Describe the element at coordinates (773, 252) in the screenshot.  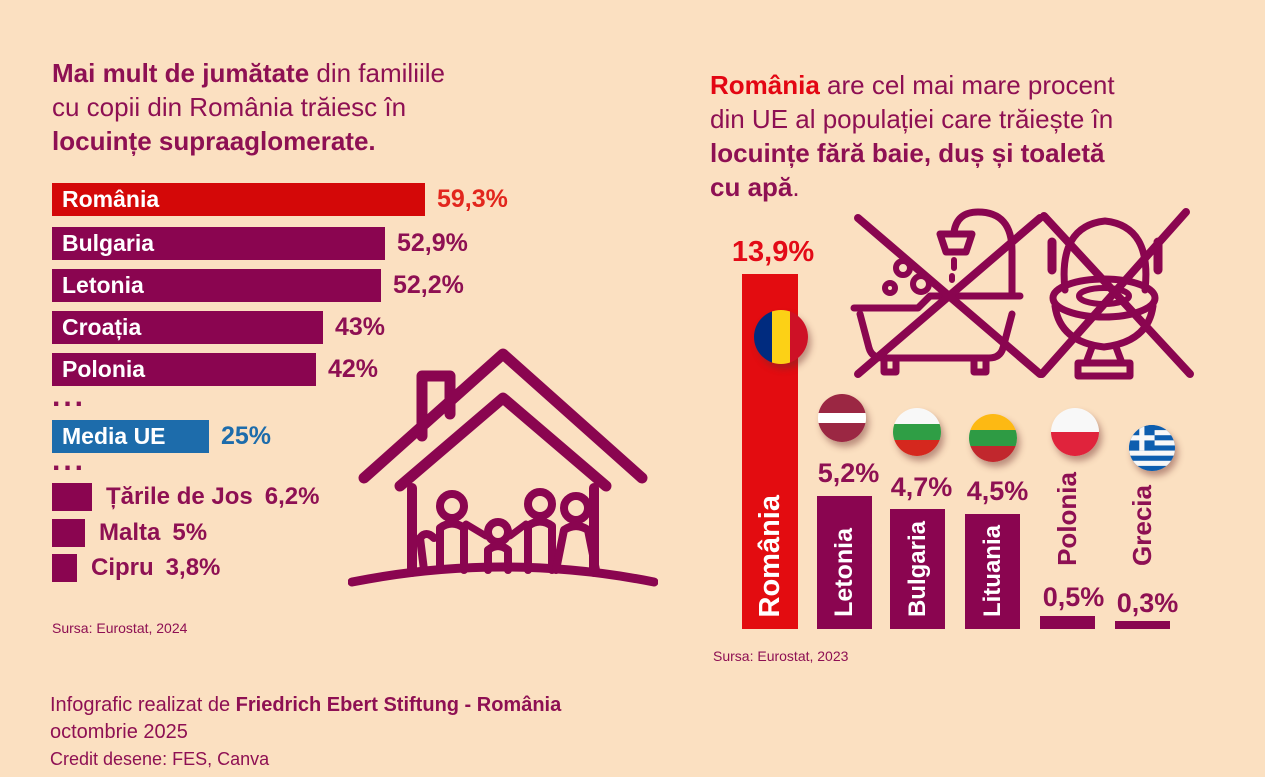
I see `bar-value: 13,9%` at that location.